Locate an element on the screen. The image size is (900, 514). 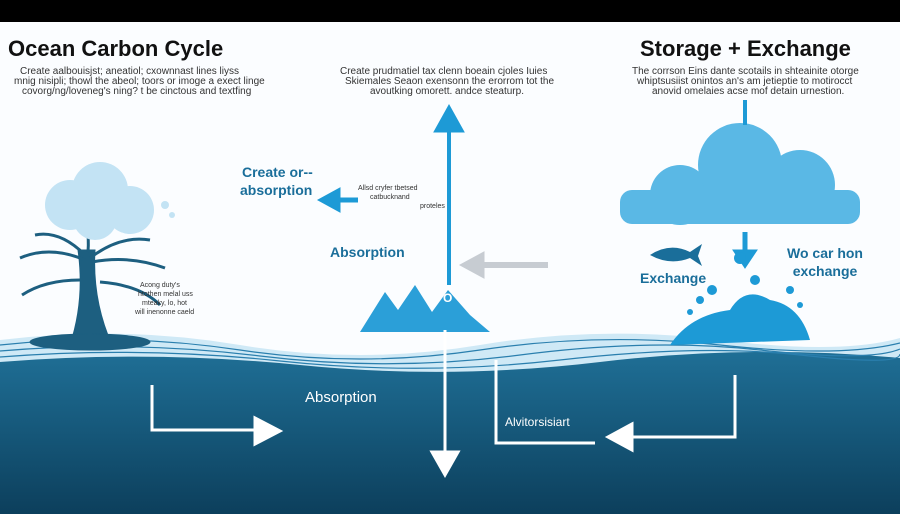
ocean-absorption: Absorption is located at coordinates (341, 397).